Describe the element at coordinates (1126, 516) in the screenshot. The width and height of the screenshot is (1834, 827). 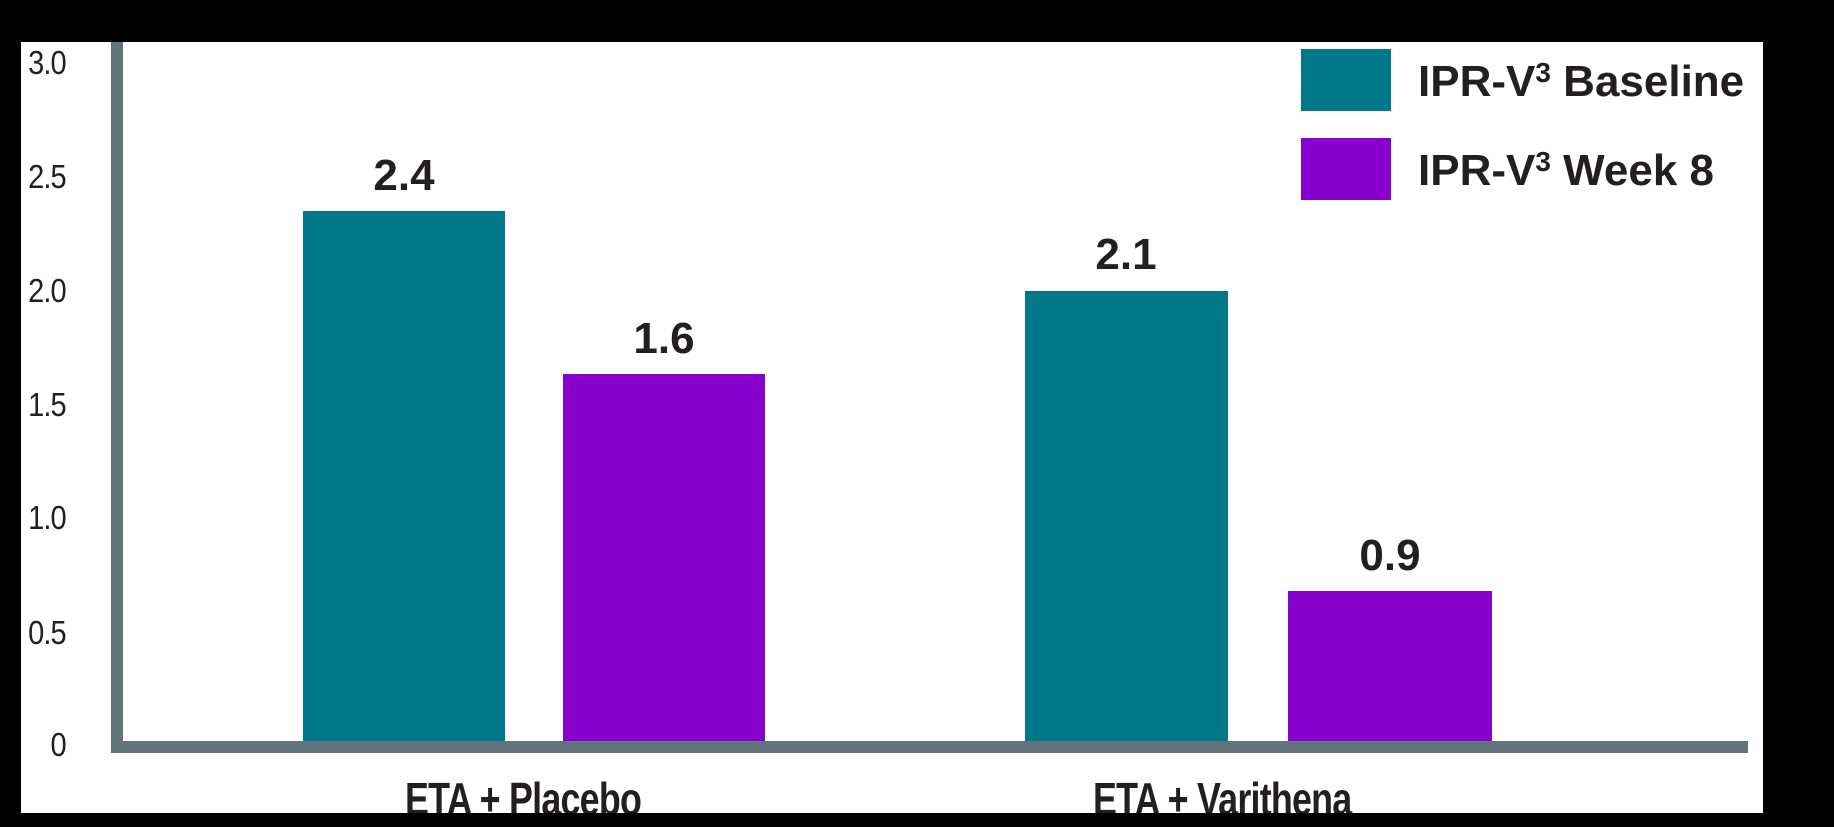
I see `bar-baseline-varithena` at that location.